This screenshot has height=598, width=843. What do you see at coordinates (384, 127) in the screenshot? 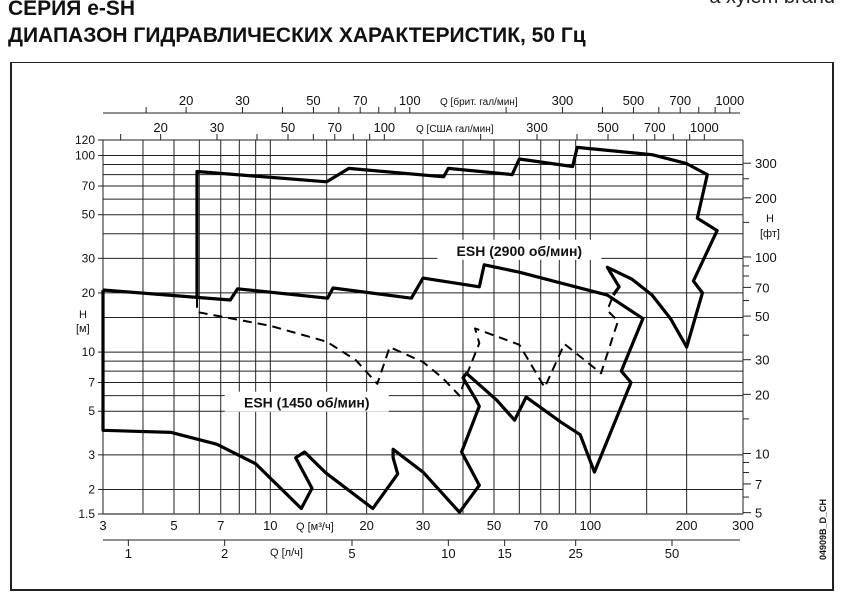
I see `us-gpm-tick-label: 100` at bounding box center [384, 127].